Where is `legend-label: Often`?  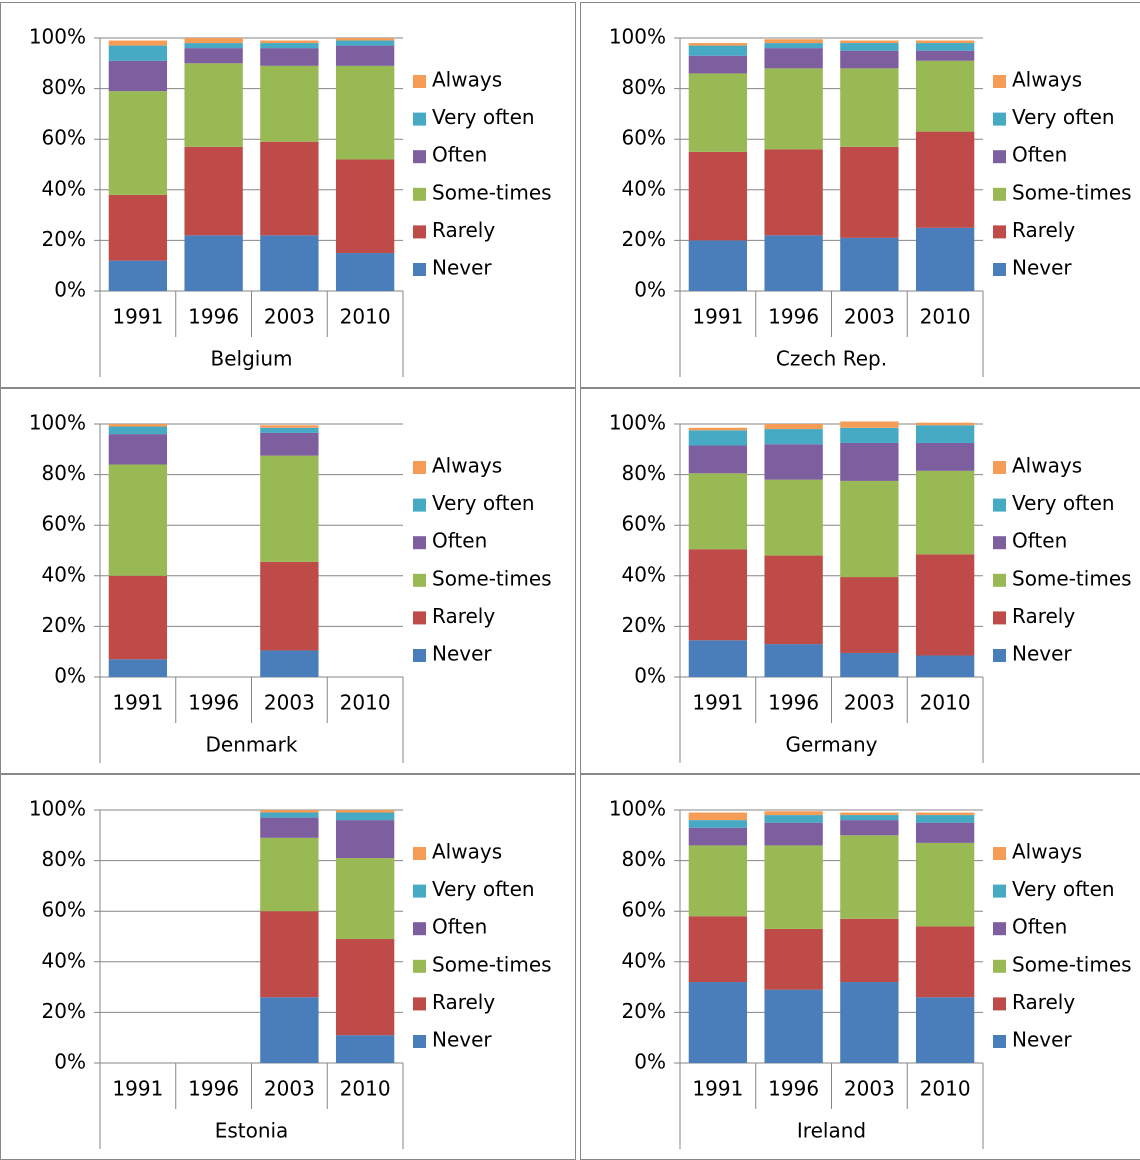 legend-label: Often is located at coordinates (1039, 541).